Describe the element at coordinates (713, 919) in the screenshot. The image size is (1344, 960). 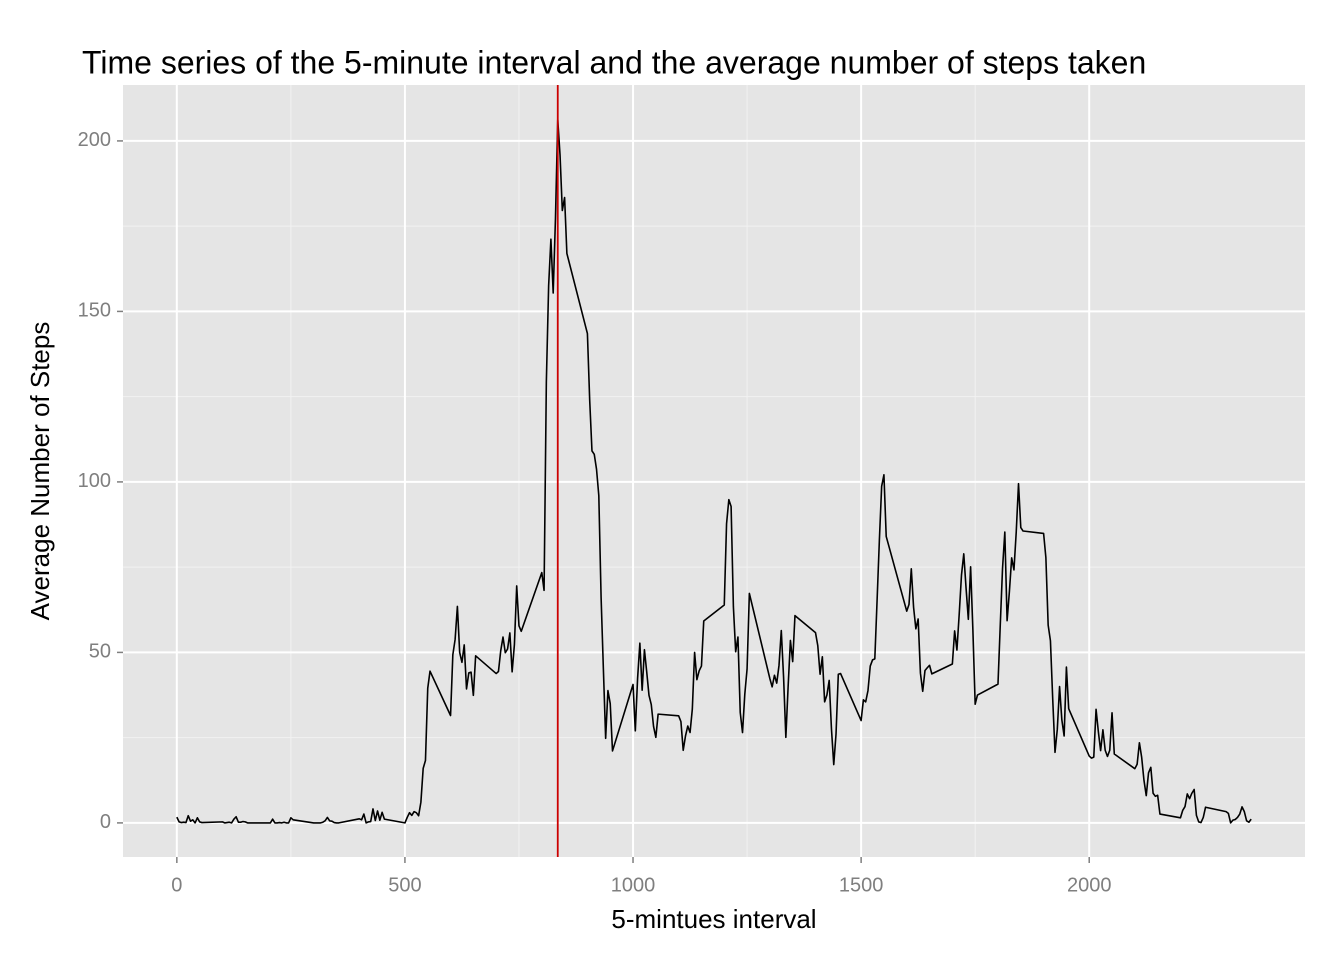
I see `x-axis-title: 5-mintues interval` at that location.